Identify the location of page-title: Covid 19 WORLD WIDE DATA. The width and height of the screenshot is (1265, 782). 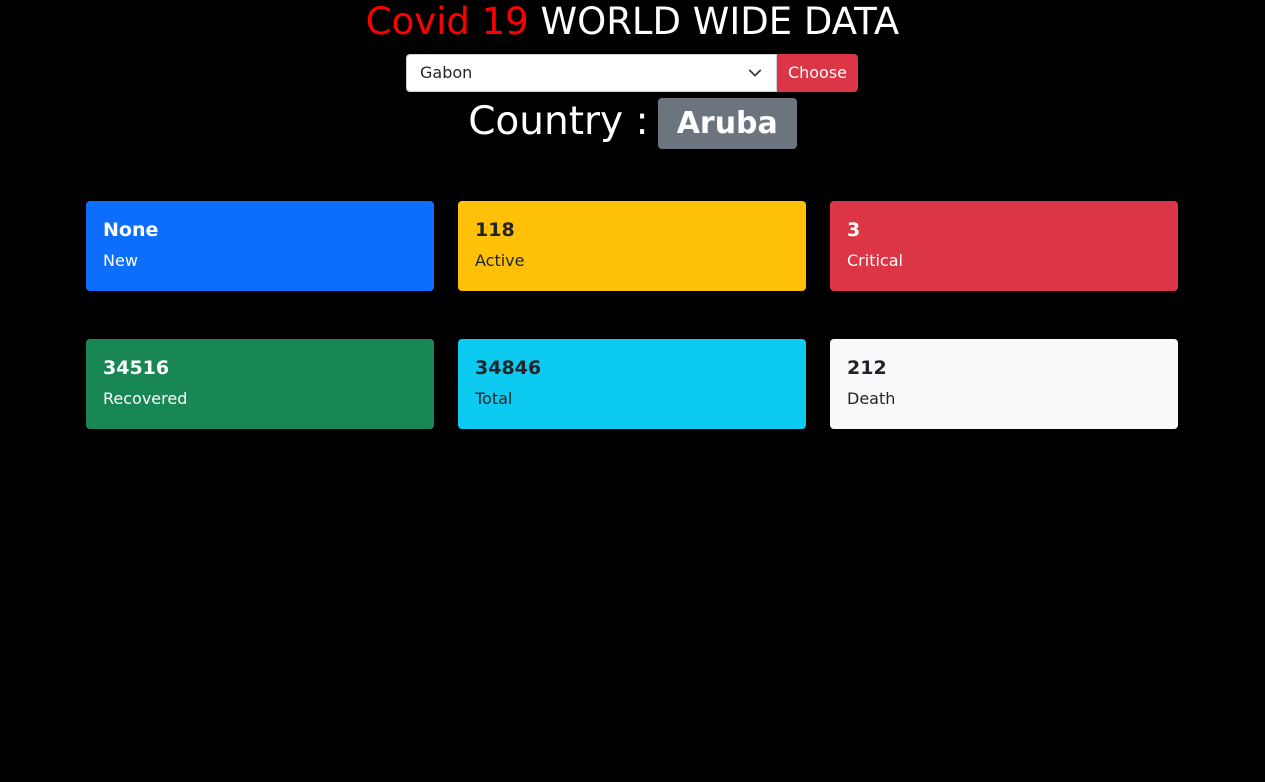
(632, 22).